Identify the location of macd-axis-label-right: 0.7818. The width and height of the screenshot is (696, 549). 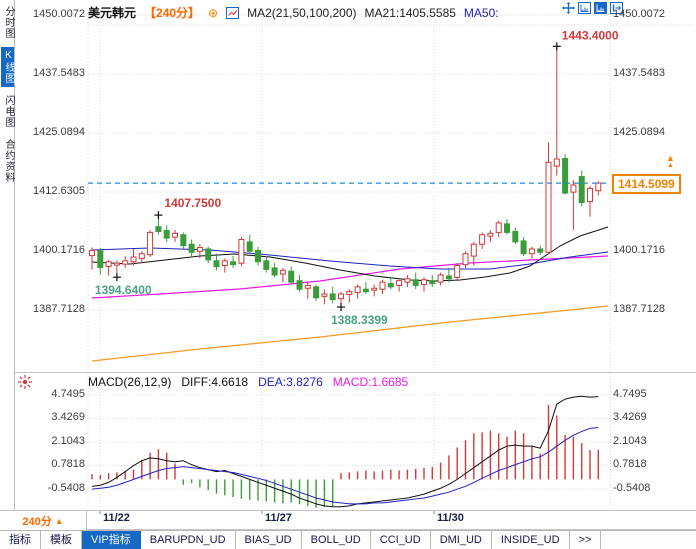
(630, 464).